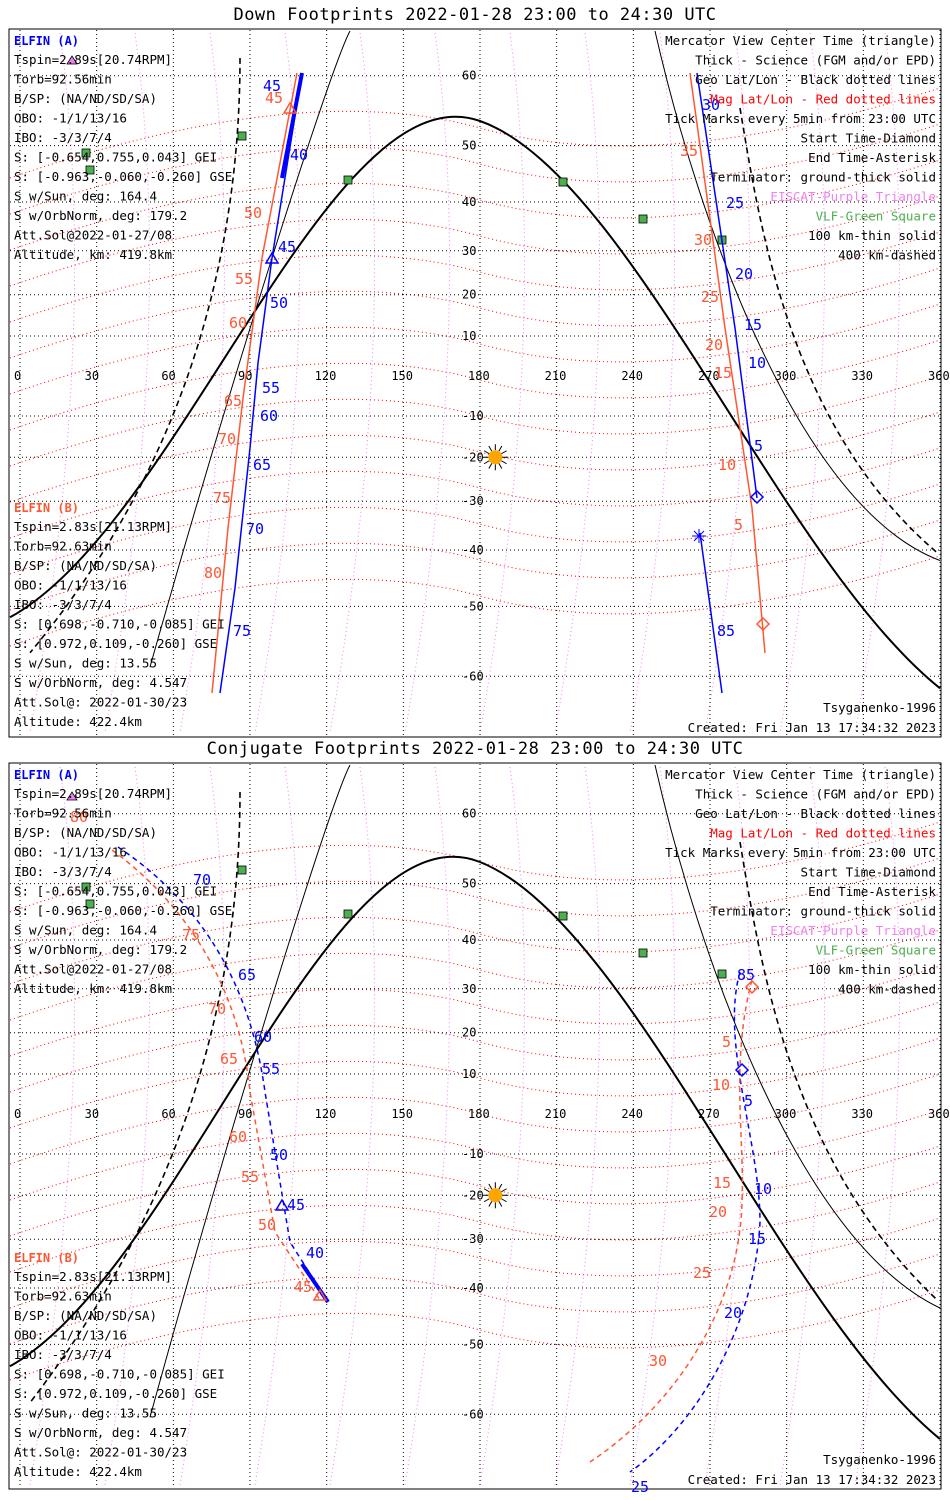  What do you see at coordinates (279, 303) in the screenshot?
I see `elfin-a-tick-label: 50` at bounding box center [279, 303].